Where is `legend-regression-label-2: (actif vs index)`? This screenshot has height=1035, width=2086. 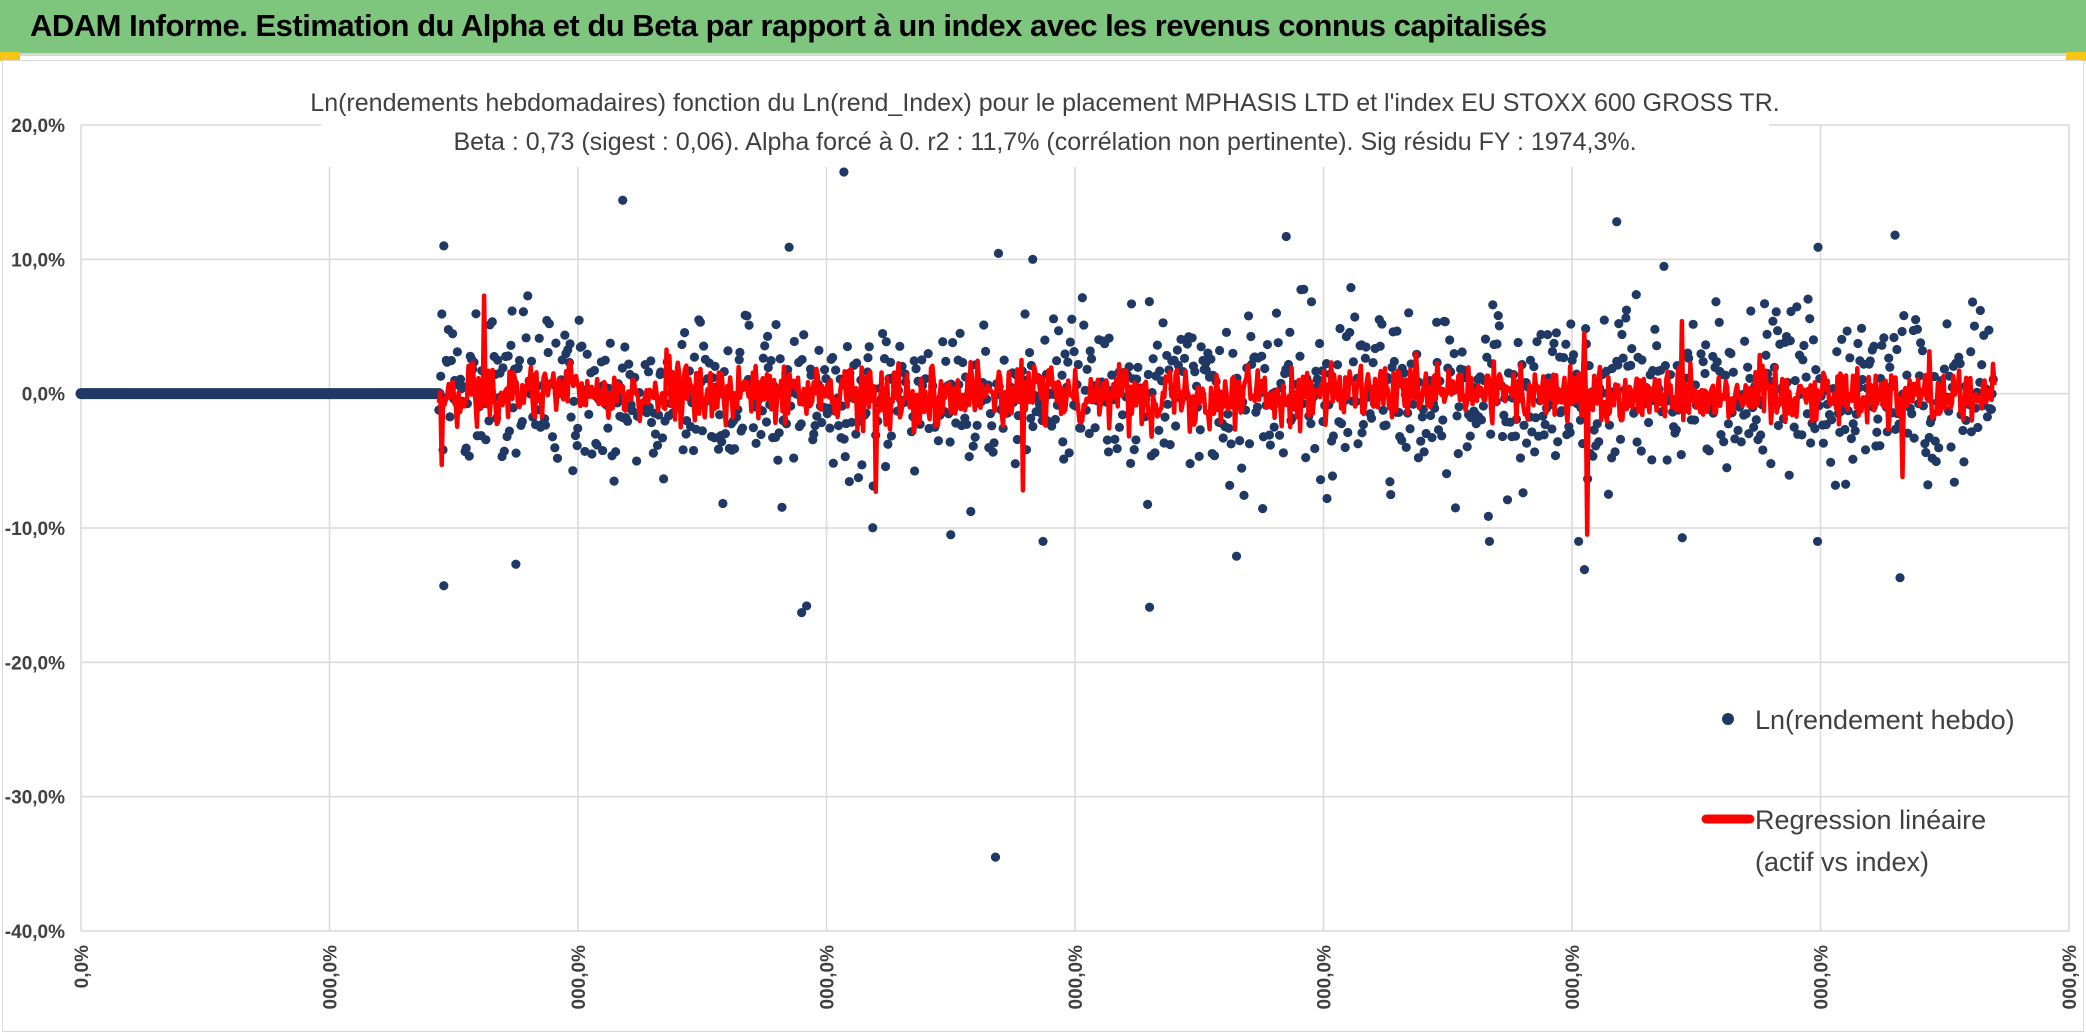
legend-regression-label-2: (actif vs index) is located at coordinates (1842, 862).